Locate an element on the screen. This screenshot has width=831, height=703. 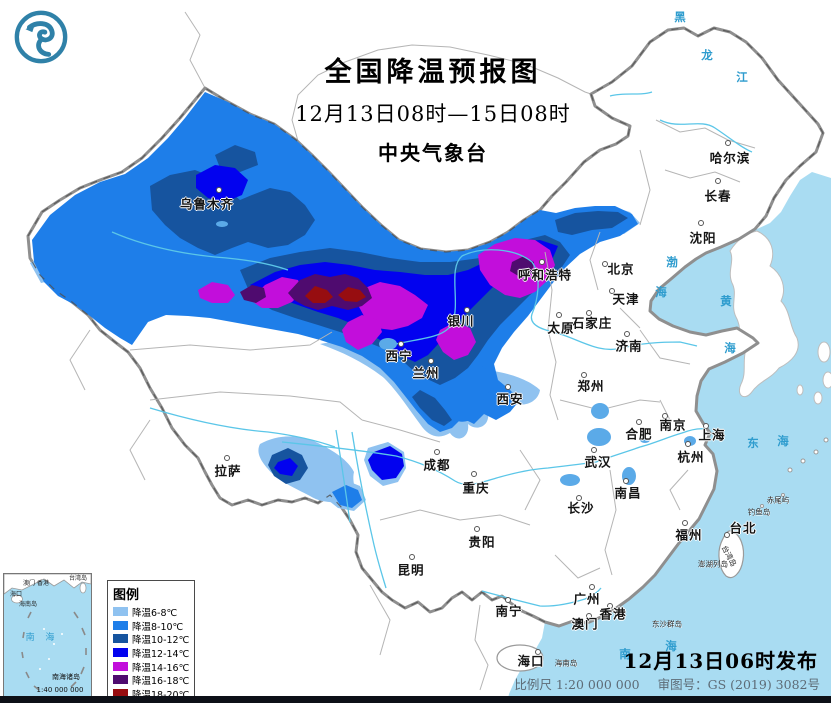
ryukyu-islands is located at coordinates (794, 472).